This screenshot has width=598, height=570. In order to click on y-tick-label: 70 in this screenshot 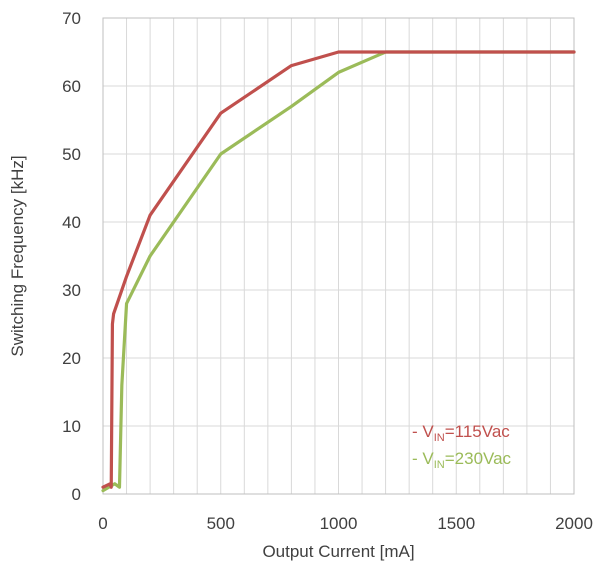, I will do `click(71, 18)`.